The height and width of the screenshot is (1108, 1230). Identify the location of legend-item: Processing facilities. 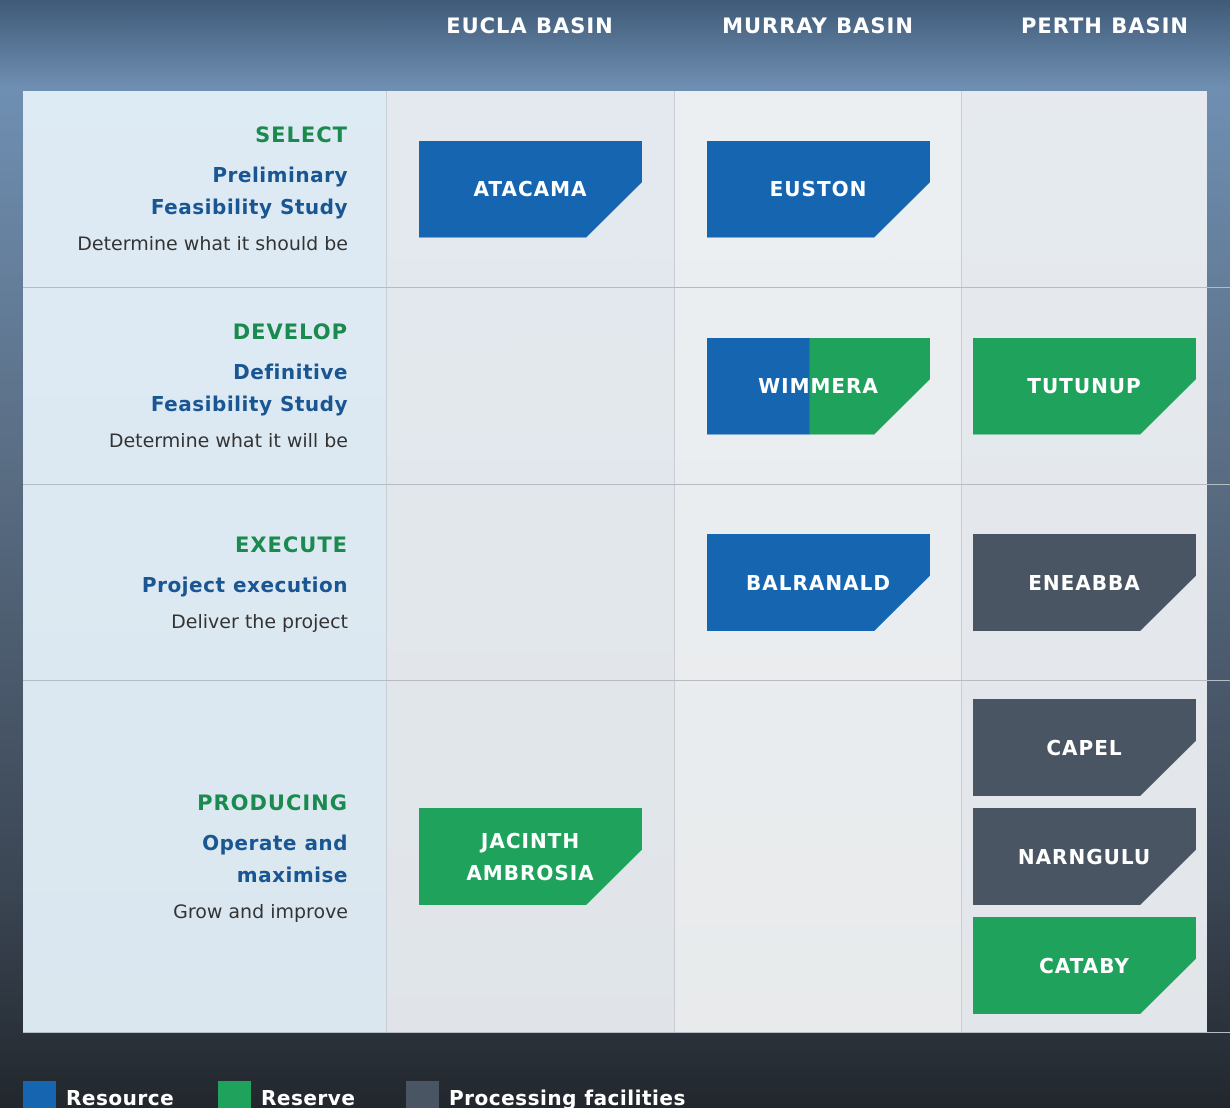
(546, 1094).